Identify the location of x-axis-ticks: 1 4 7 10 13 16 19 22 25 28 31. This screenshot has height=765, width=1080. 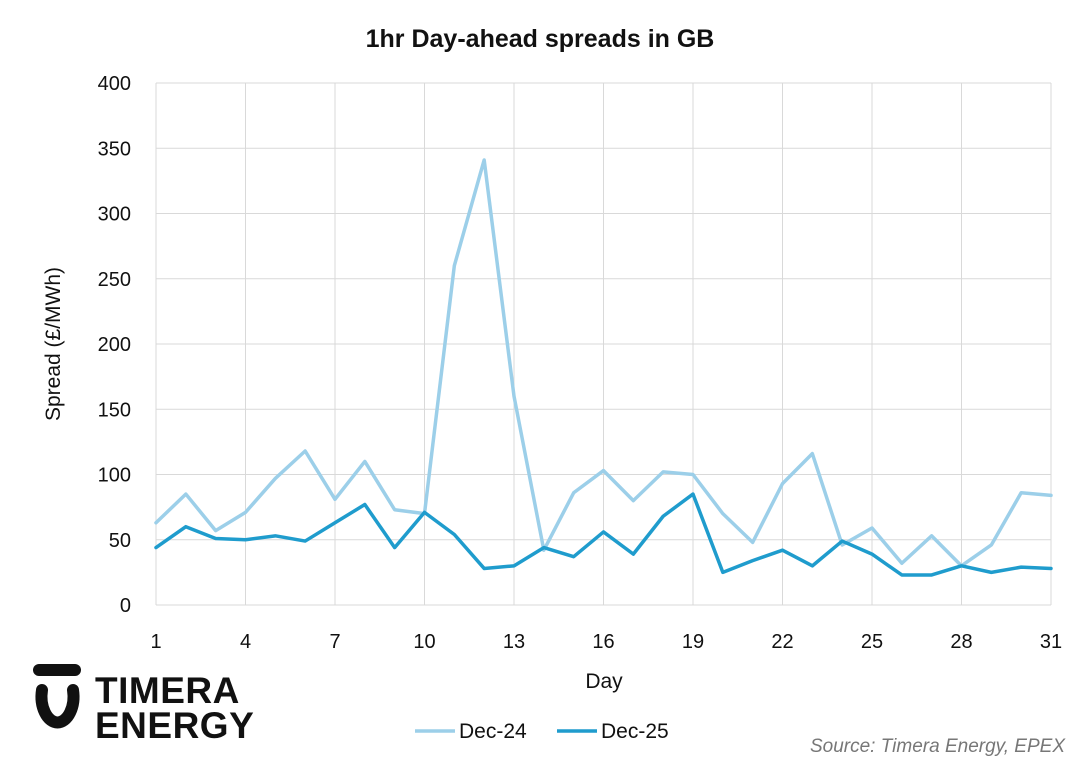
(606, 642).